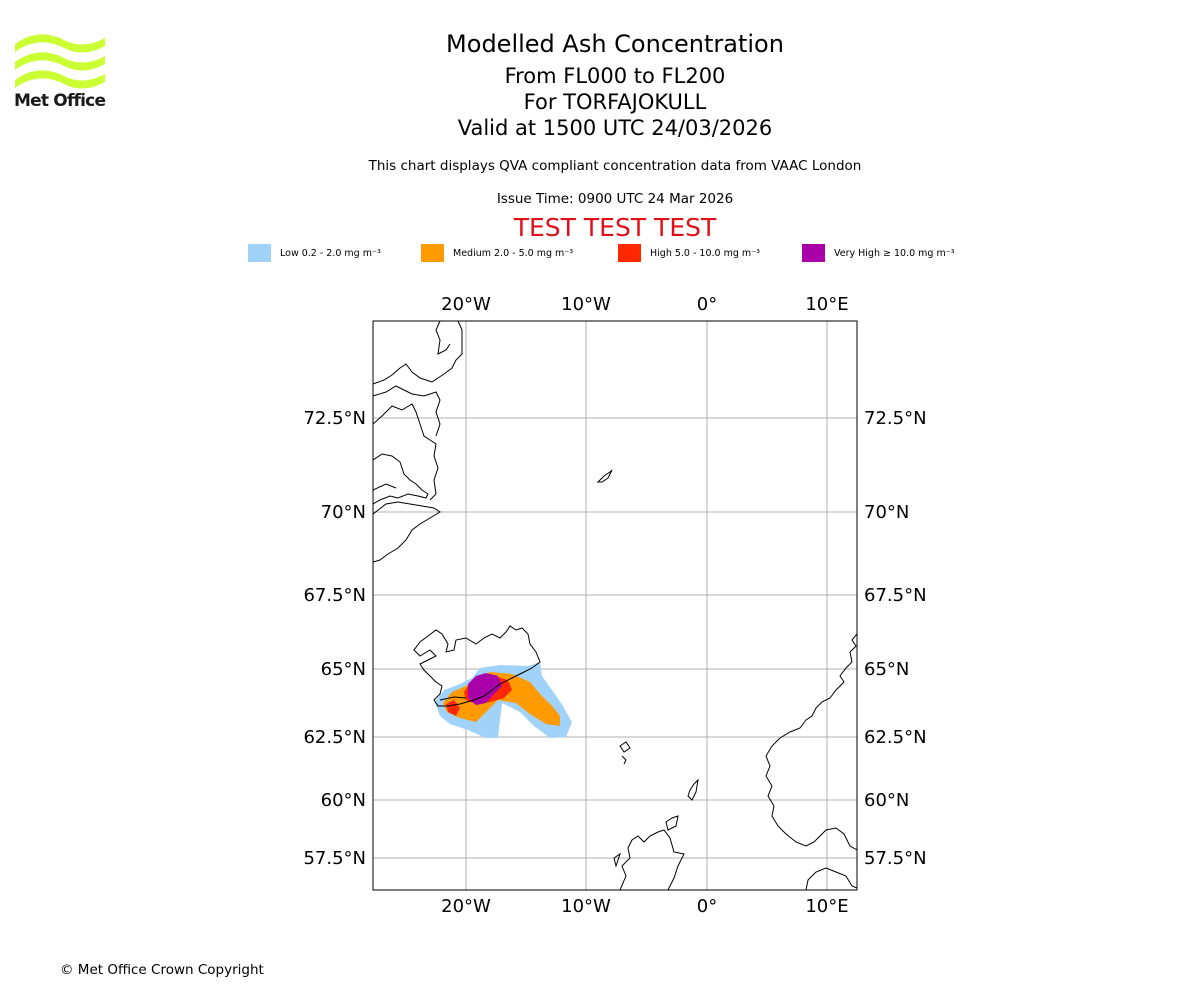  I want to click on lat-label-left-57-5n: 57.5°N, so click(334, 858).